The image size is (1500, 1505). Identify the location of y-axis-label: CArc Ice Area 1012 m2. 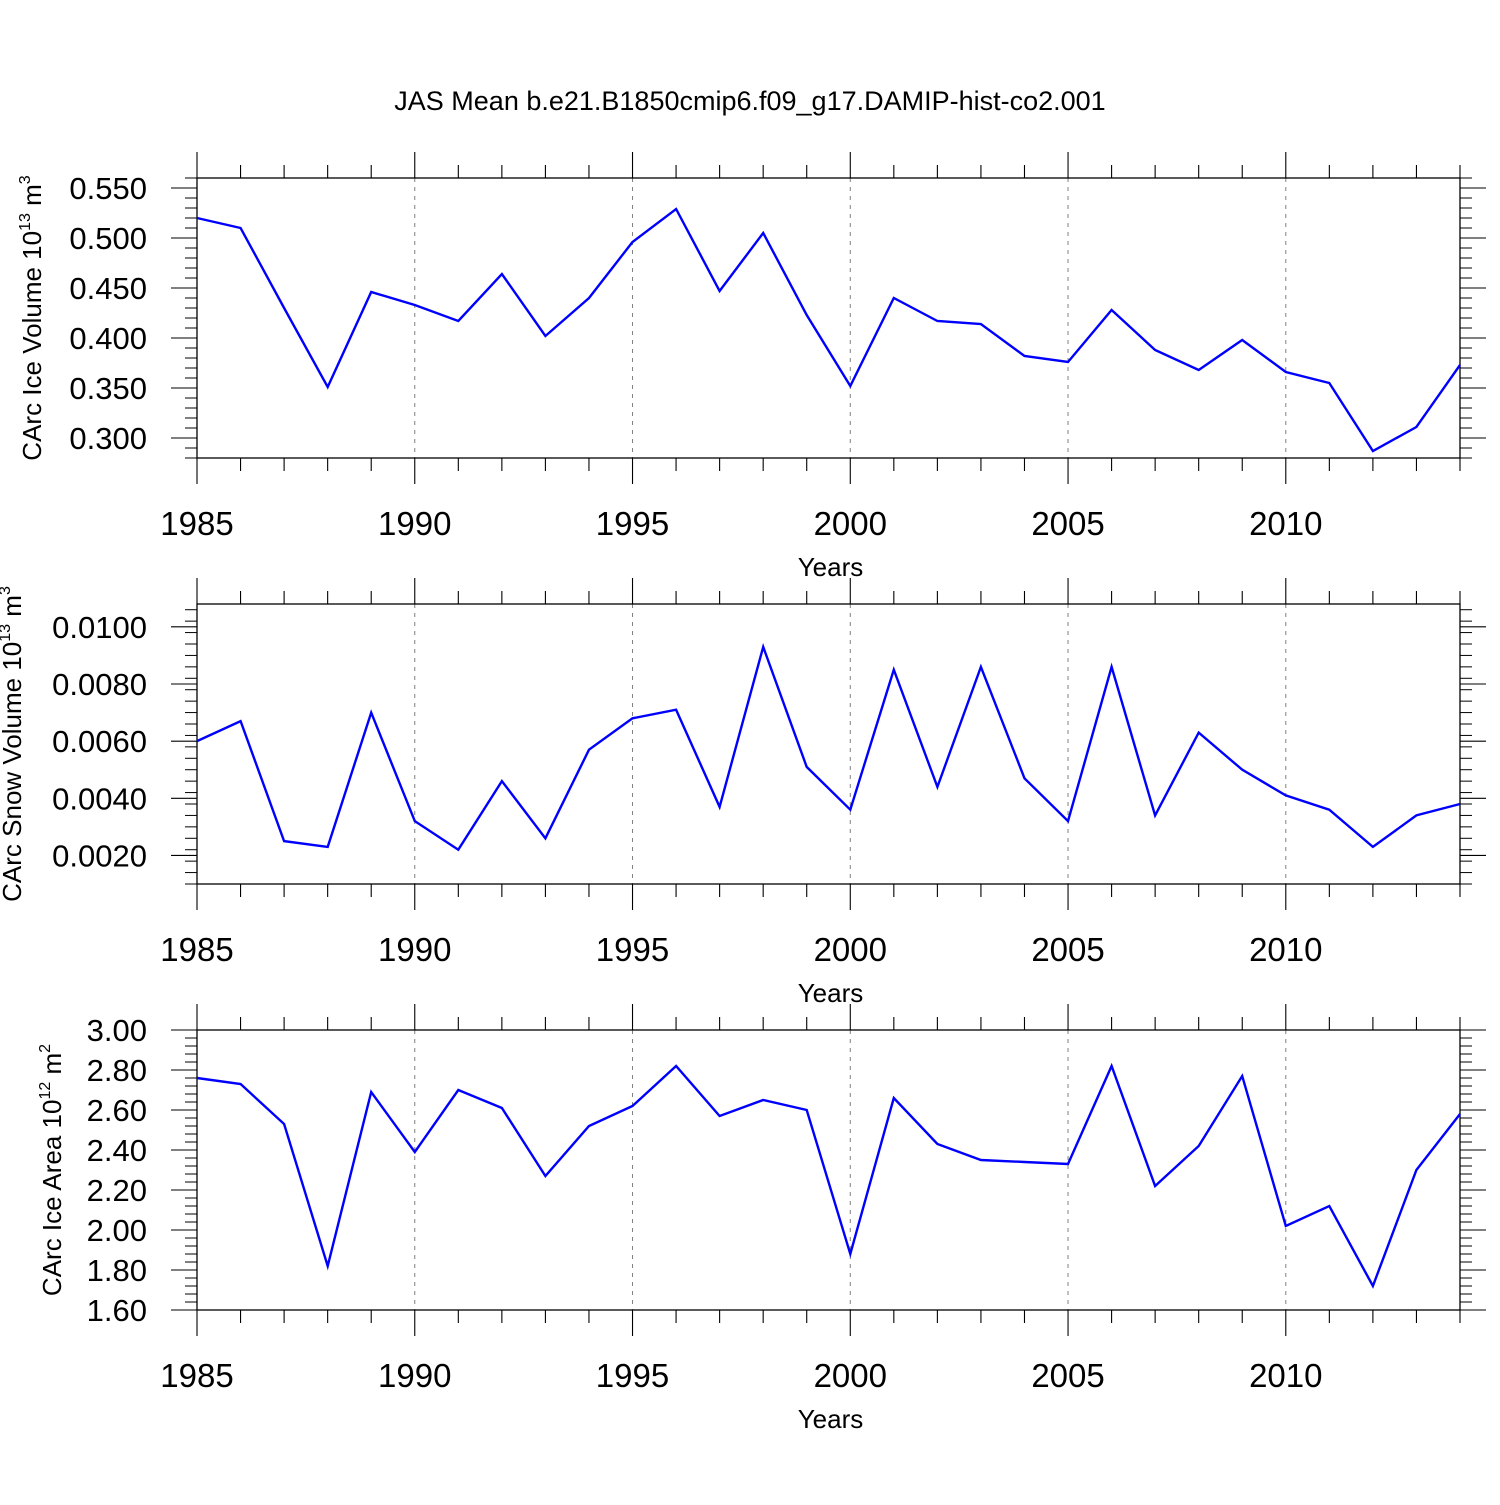
(52, 1170).